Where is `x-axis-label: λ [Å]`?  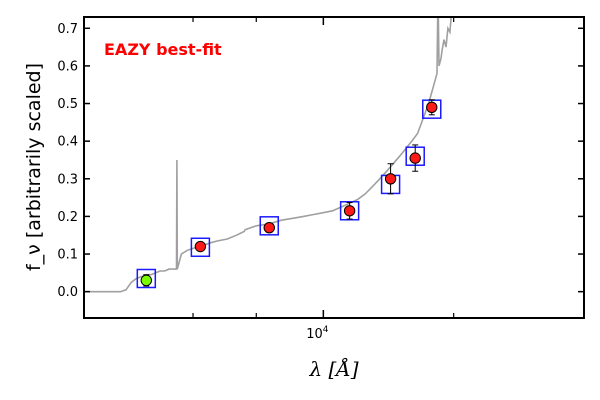
x-axis-label: λ [Å] is located at coordinates (333, 368).